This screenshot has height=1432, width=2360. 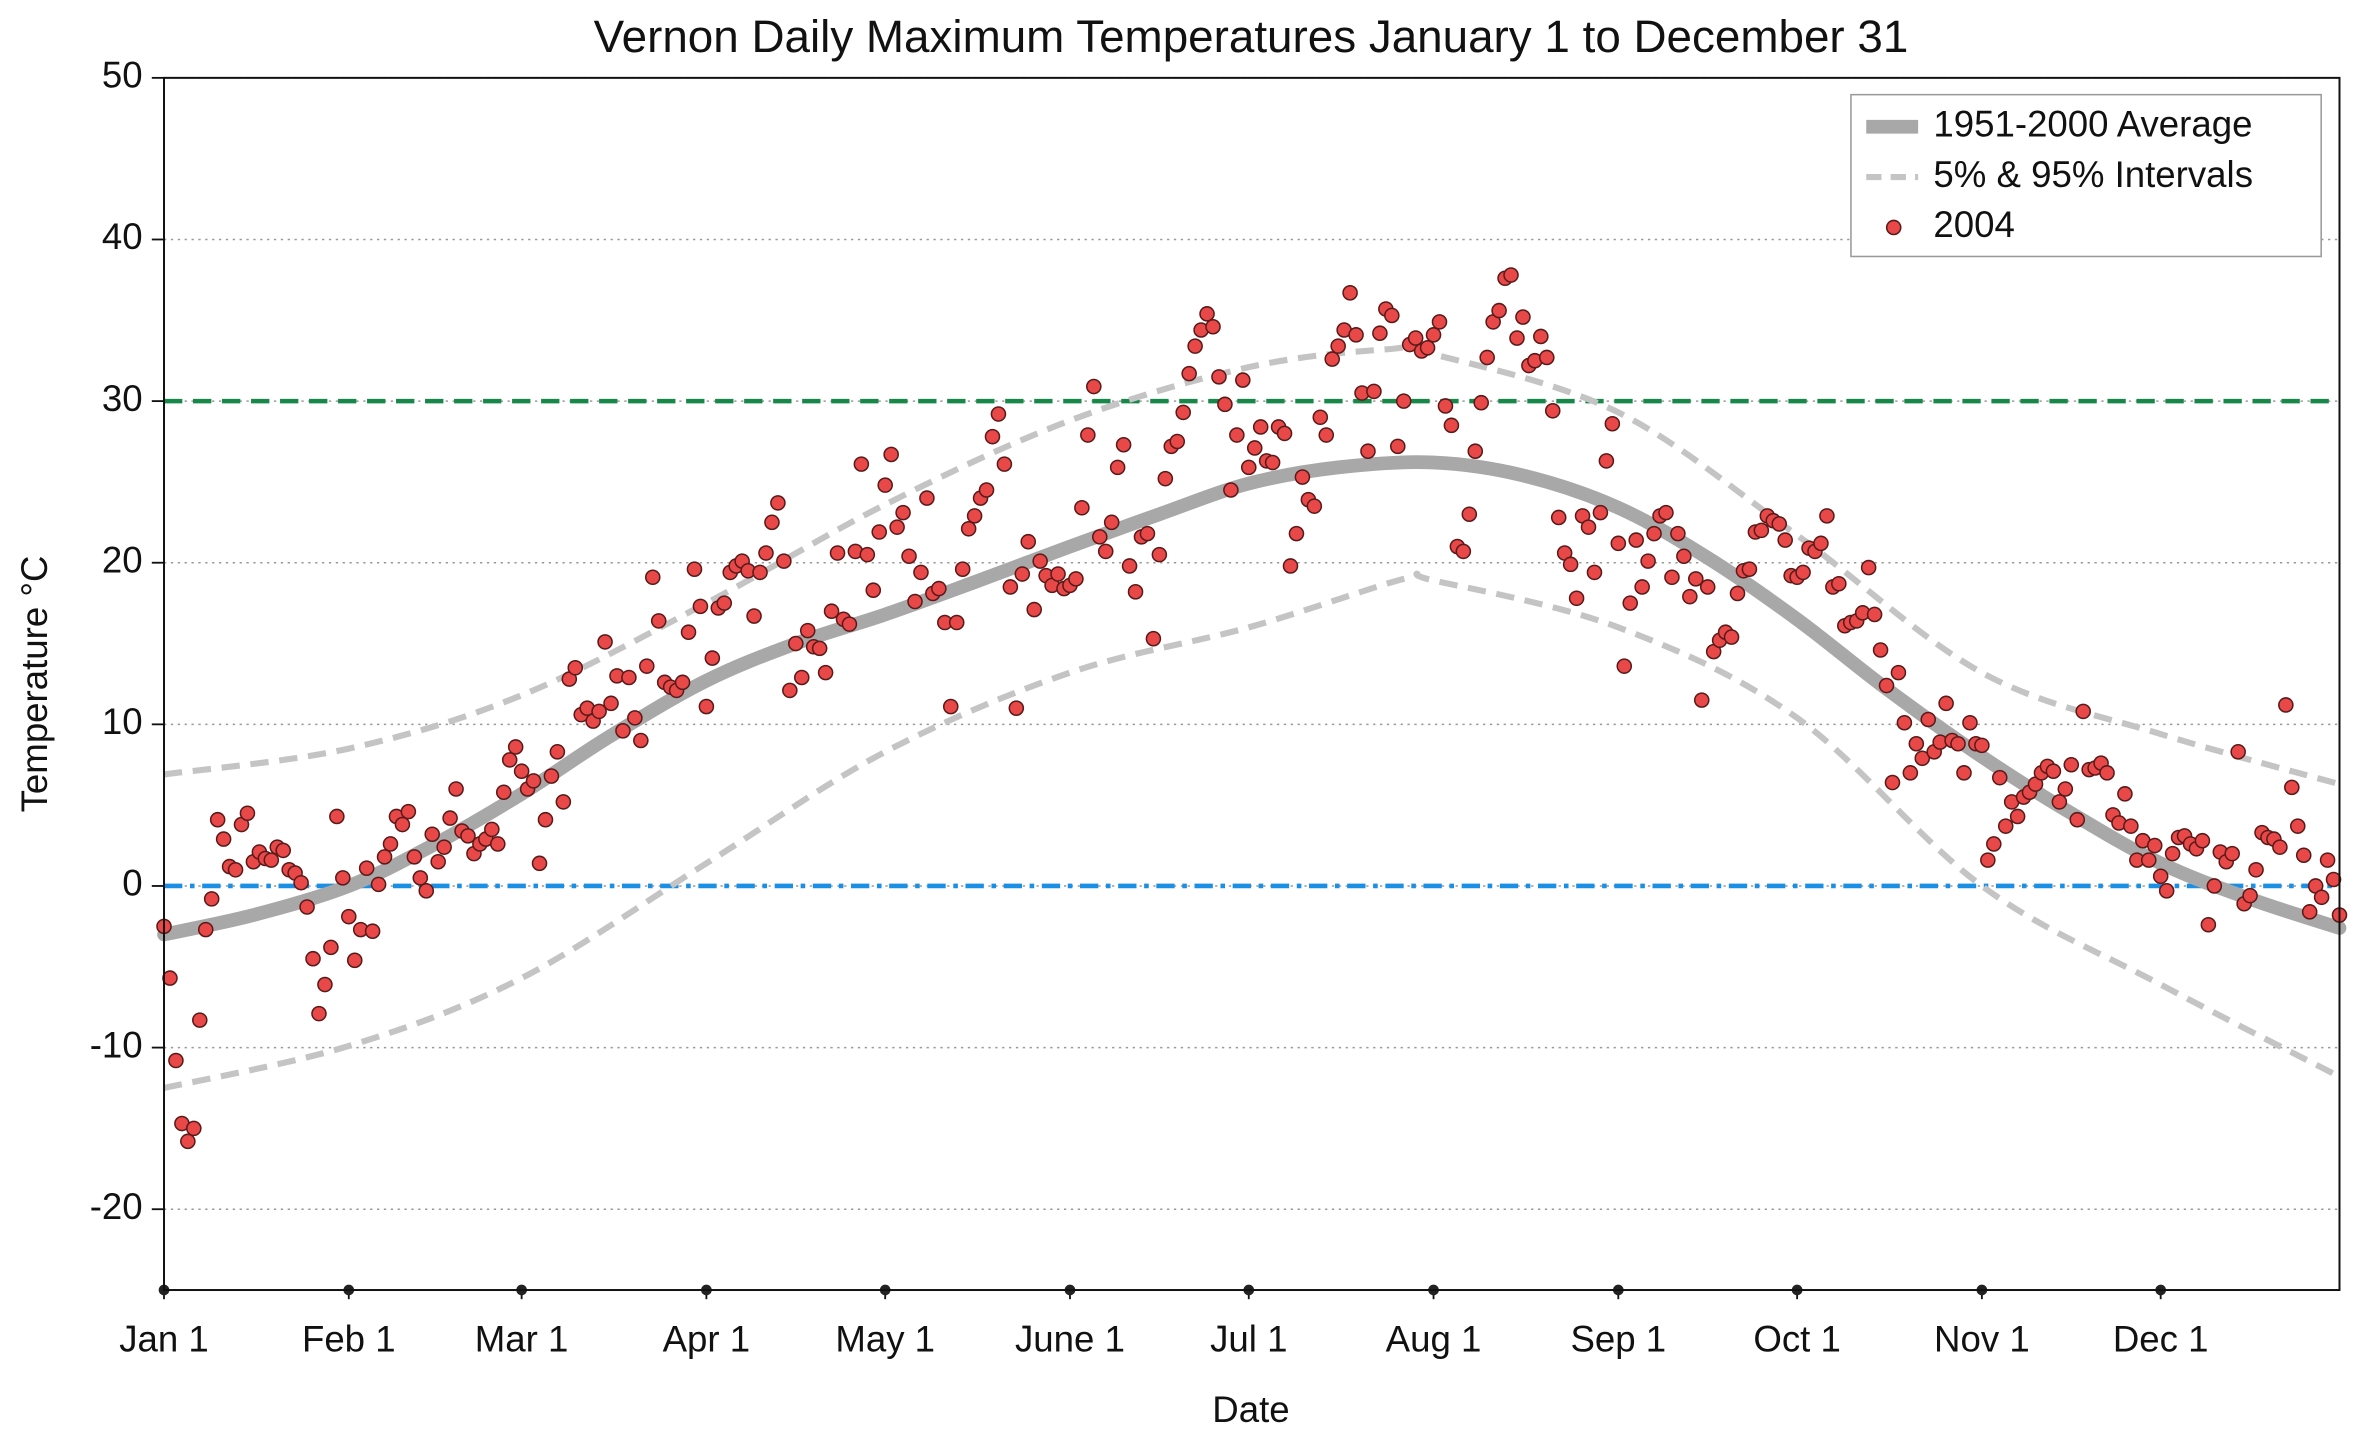 What do you see at coordinates (116, 1206) in the screenshot?
I see `y-tick-label: -20` at bounding box center [116, 1206].